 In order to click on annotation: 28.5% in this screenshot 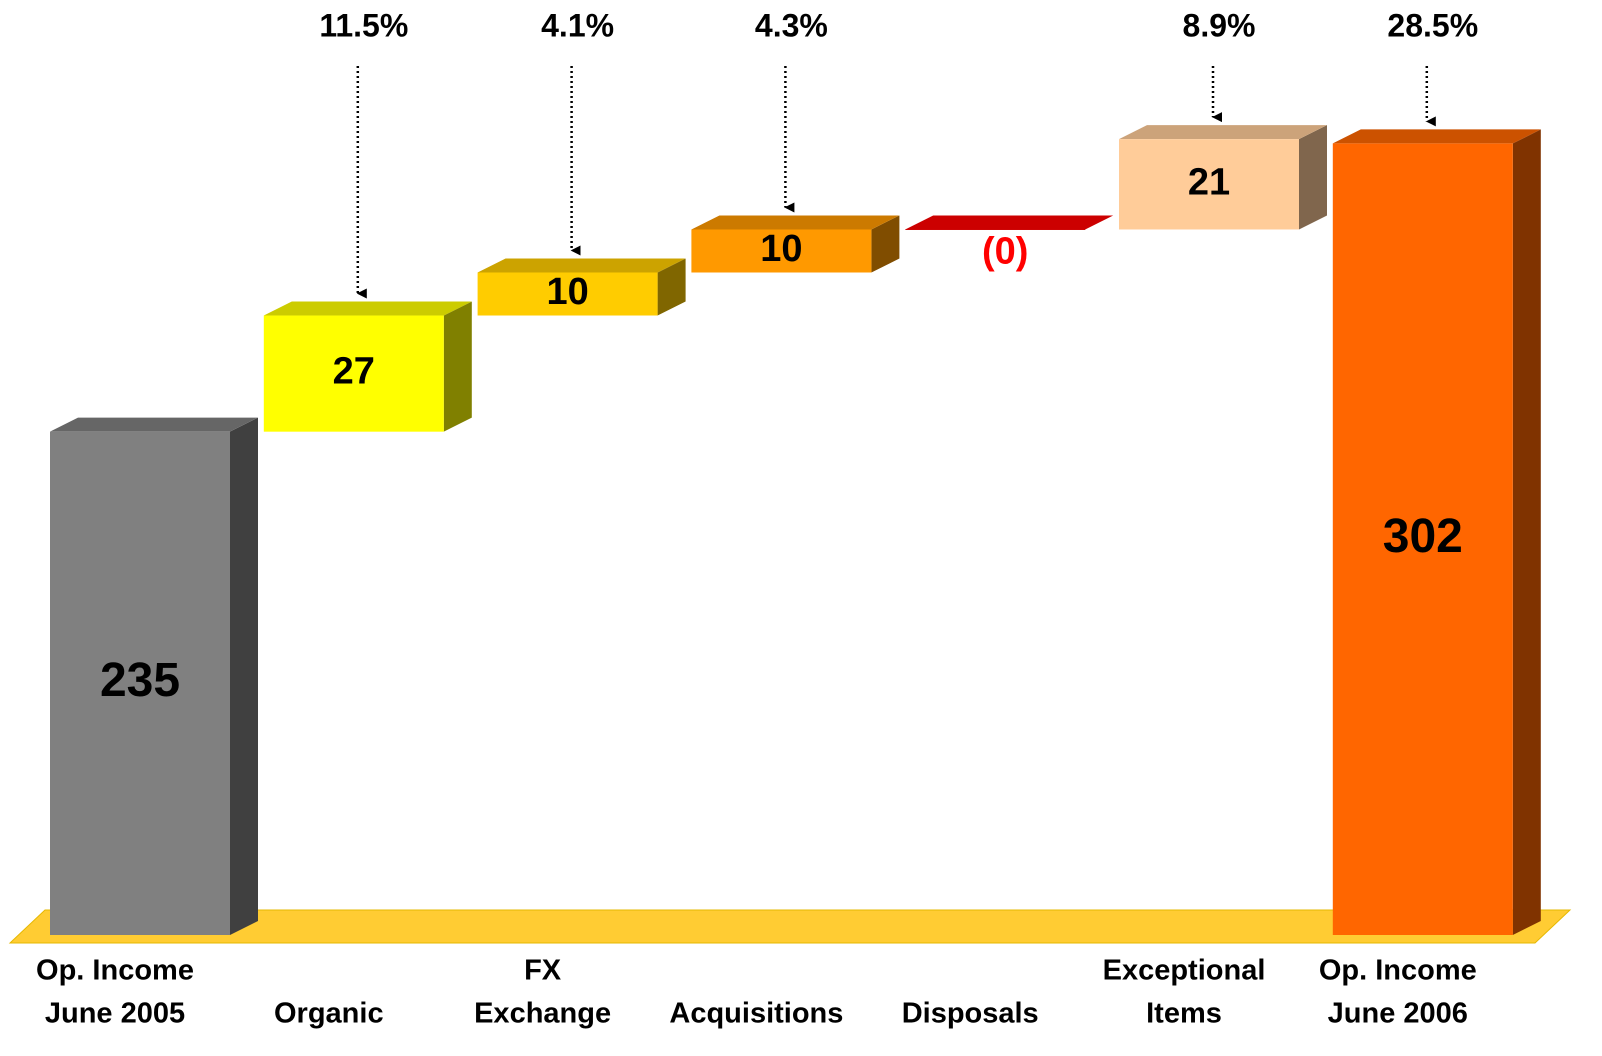, I will do `click(1432, 25)`.